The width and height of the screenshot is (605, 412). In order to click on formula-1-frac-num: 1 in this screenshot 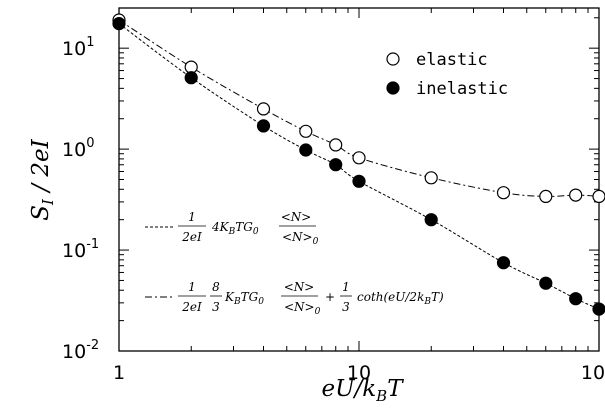, I will do `click(192, 217)`.